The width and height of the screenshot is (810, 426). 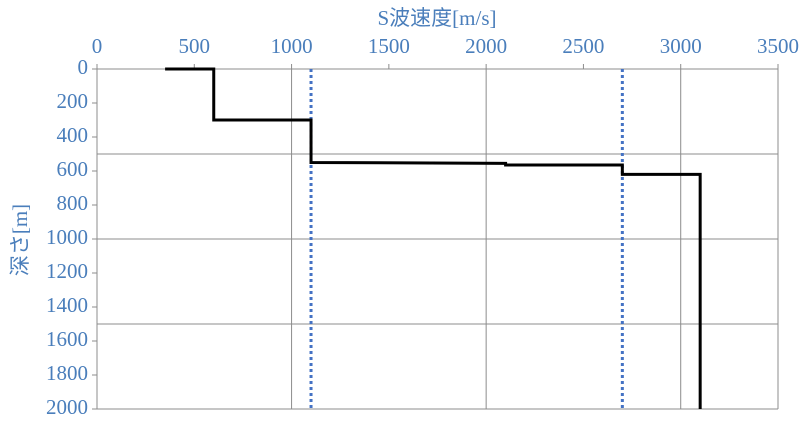 I want to click on y-tick-label: 1800, so click(x=67, y=373).